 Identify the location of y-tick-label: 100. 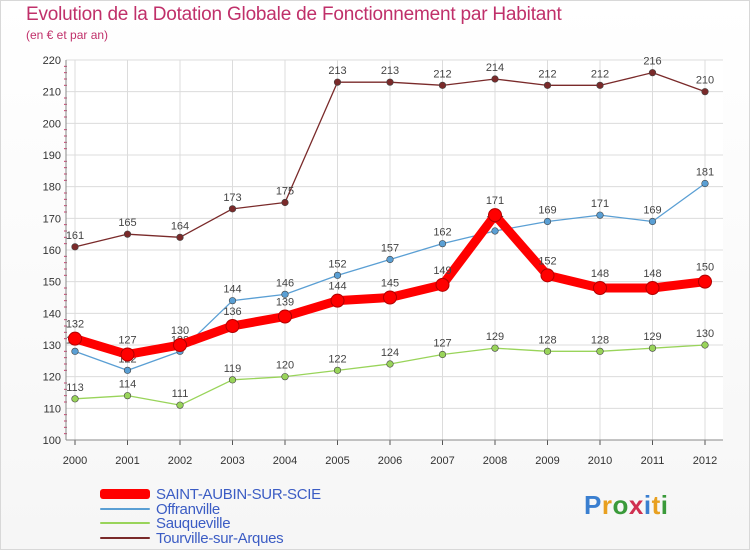
(52, 441).